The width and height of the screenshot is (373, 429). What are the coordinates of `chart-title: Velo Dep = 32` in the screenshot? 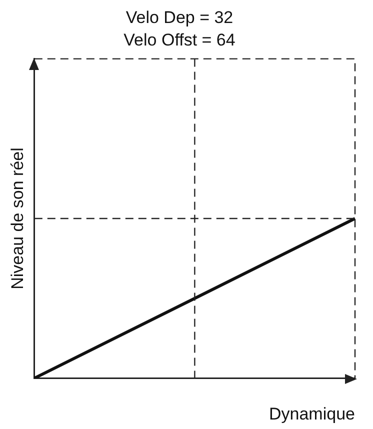 It's located at (180, 17).